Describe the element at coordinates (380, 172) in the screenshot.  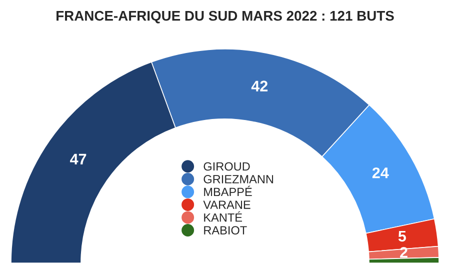
I see `data-label: 24` at that location.